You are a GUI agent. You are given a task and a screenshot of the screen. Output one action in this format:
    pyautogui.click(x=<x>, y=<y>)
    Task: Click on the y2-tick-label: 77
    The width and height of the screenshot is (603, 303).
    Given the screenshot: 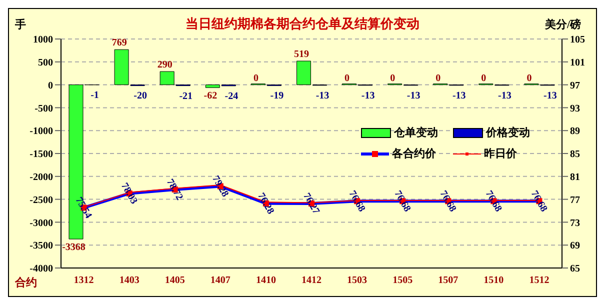 What is the action you would take?
    pyautogui.click(x=575, y=200)
    